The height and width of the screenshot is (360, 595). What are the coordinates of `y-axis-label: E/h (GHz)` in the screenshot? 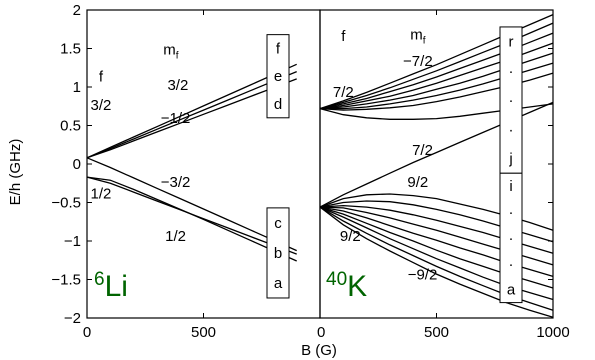 It's located at (15, 172).